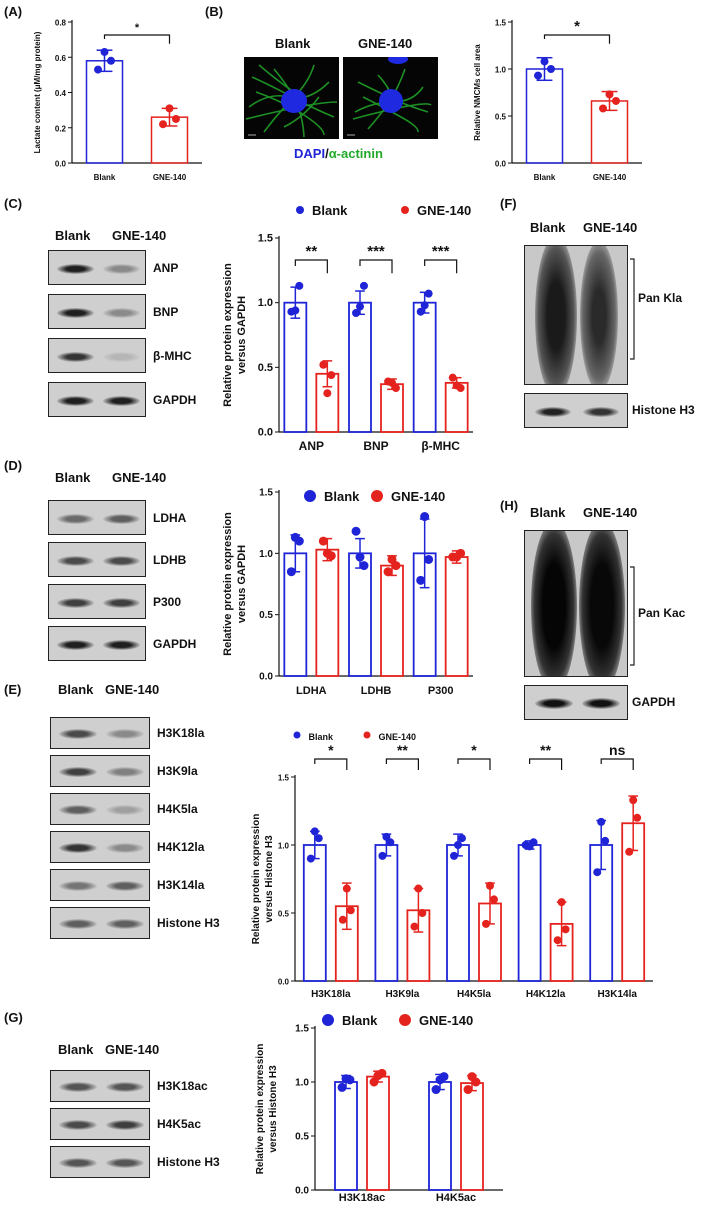 This screenshot has height=1205, width=709. What do you see at coordinates (170, 559) in the screenshot?
I see `ldhb-blot-label: LDHB` at bounding box center [170, 559].